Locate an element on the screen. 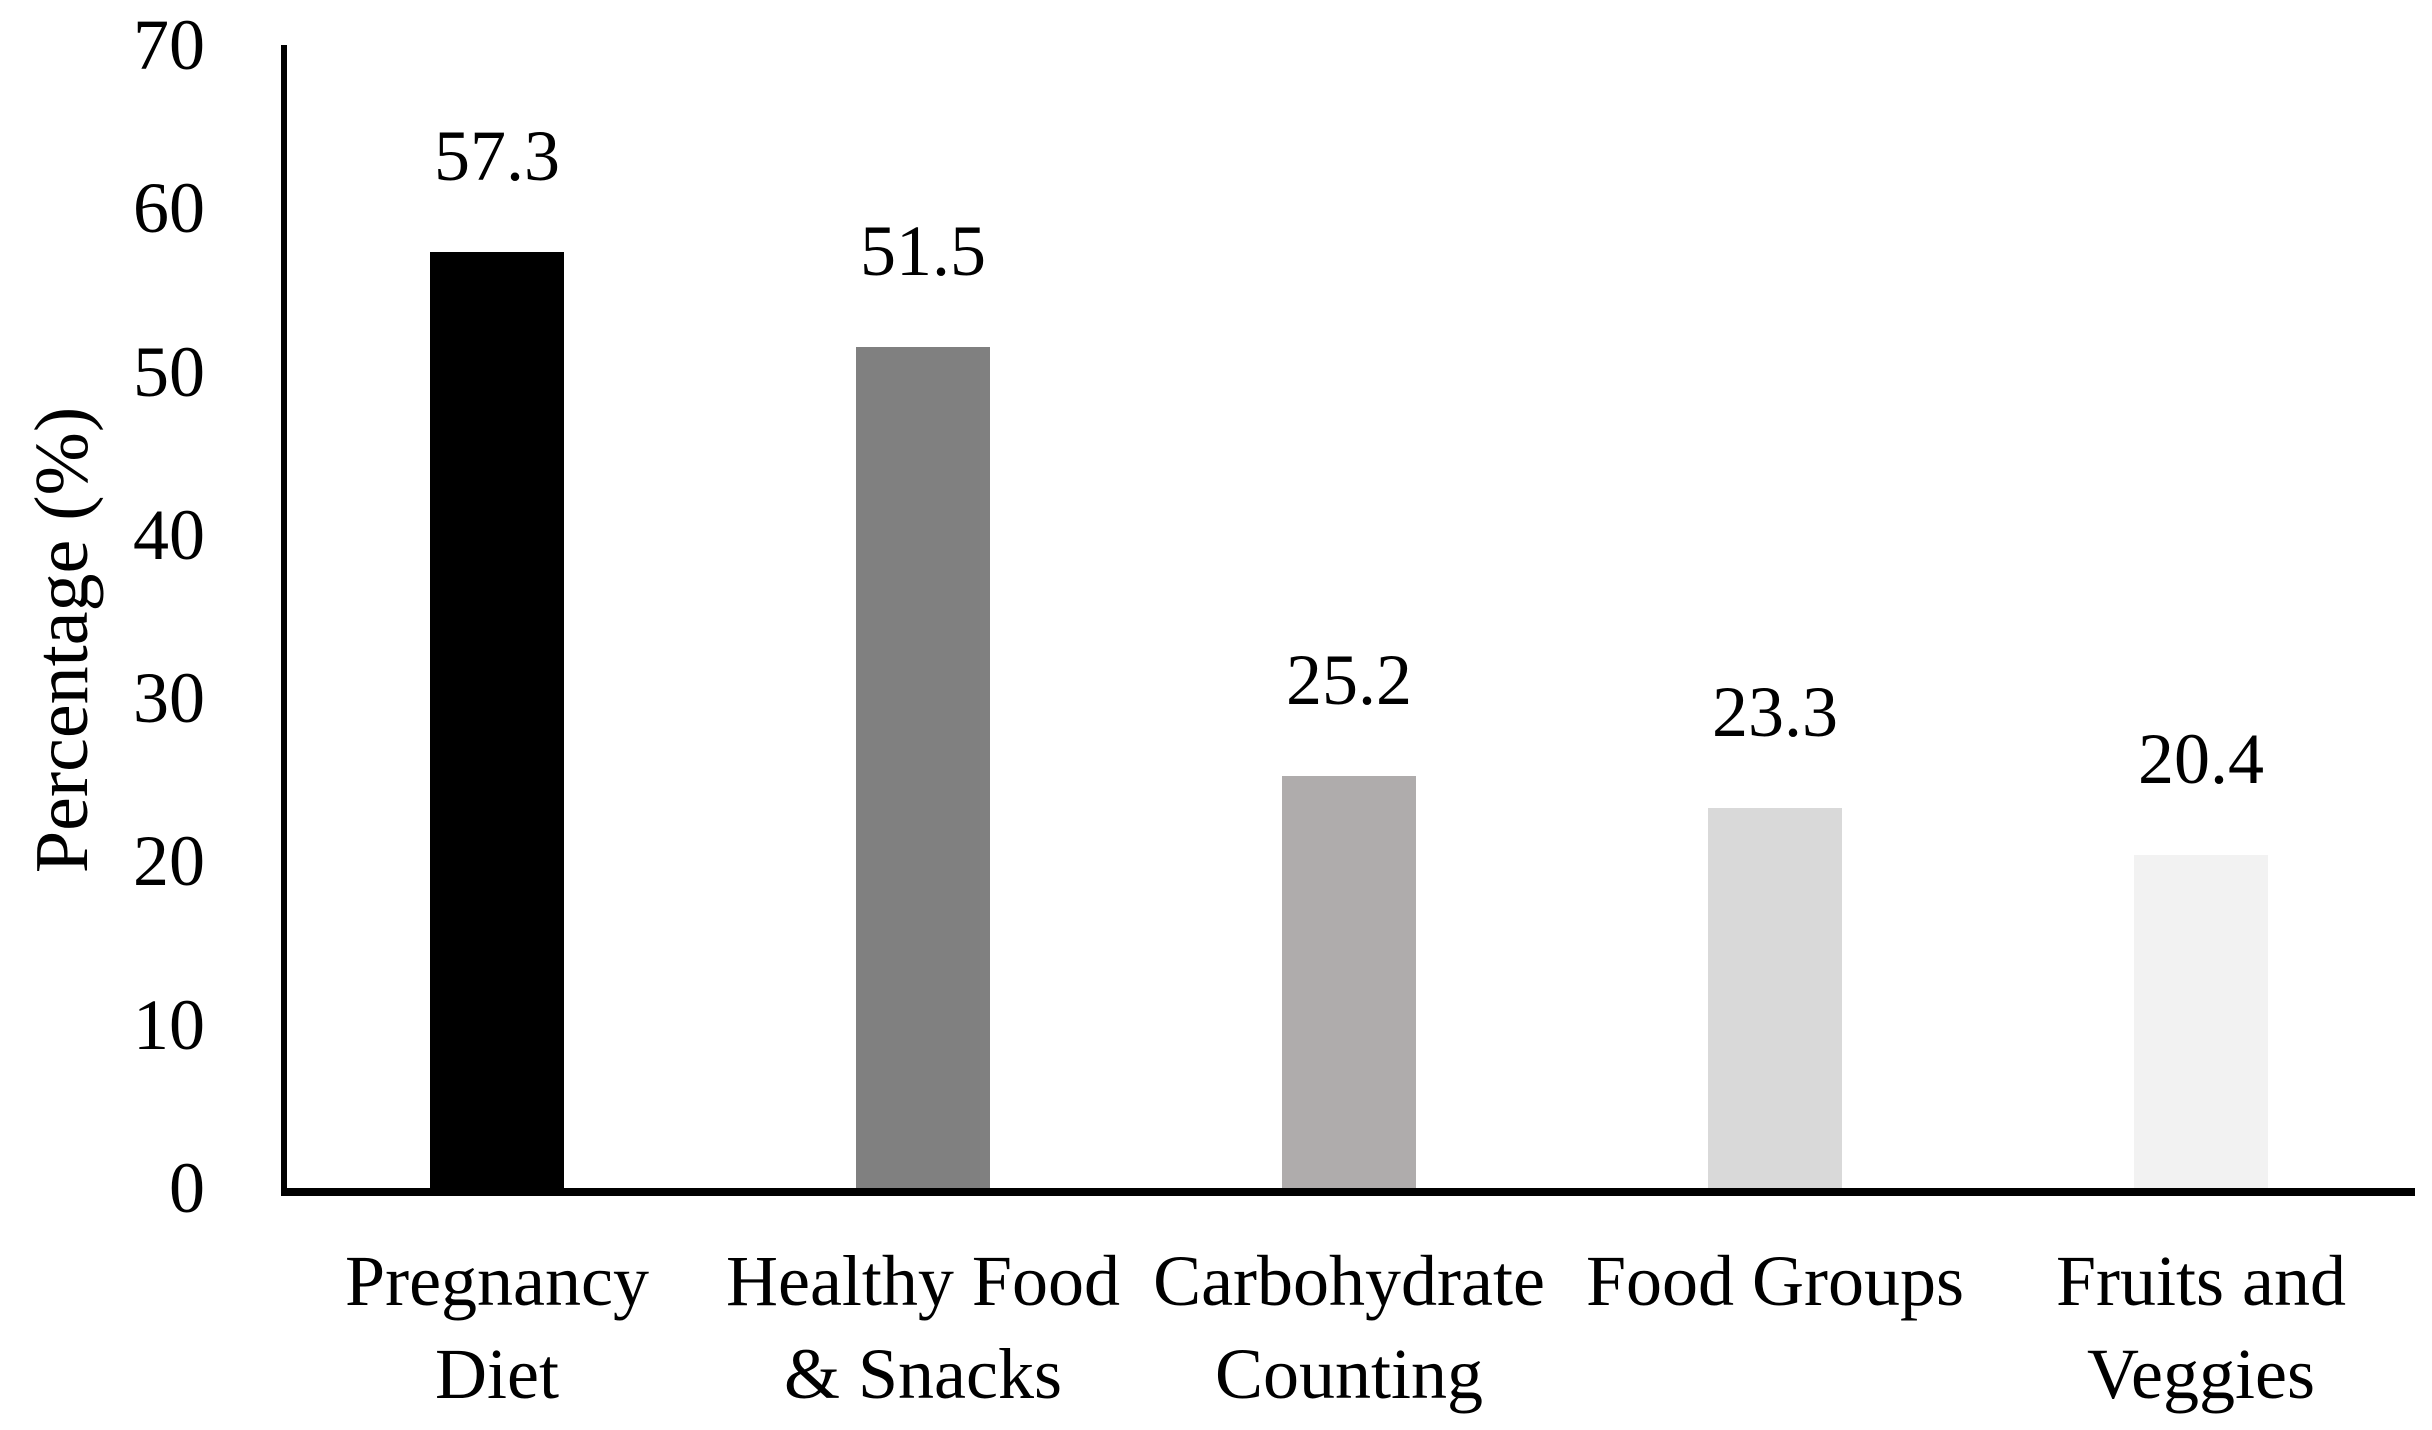  category-label-healthy-food-snacks: Healthy Food & Snacks is located at coordinates (923, 1327).